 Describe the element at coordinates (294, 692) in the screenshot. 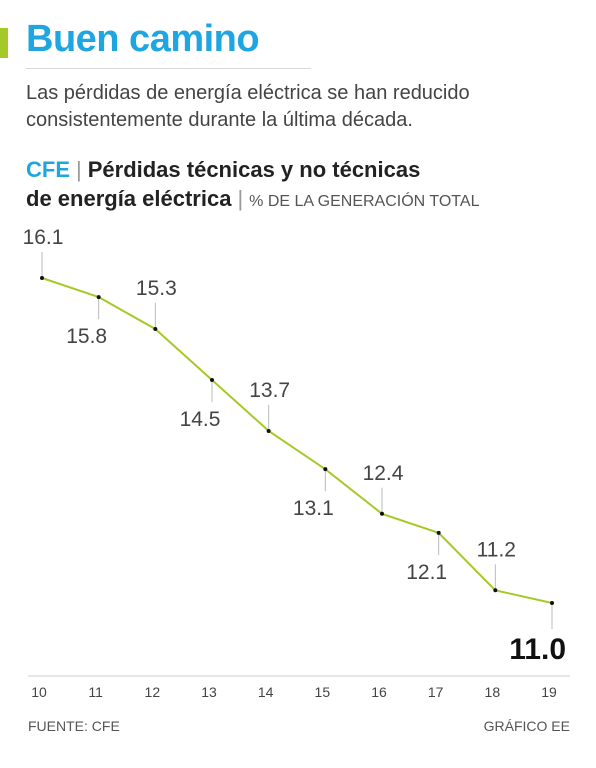

I see `x-tick-labels: 10 11 12 13 14 15 16 17 18 19` at that location.